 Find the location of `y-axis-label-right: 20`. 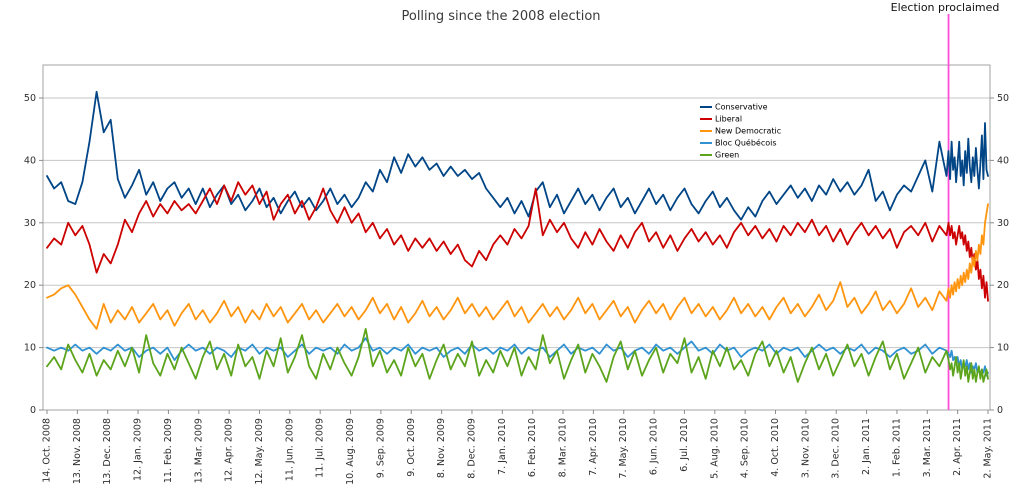

y-axis-label-right: 20 is located at coordinates (1003, 285).